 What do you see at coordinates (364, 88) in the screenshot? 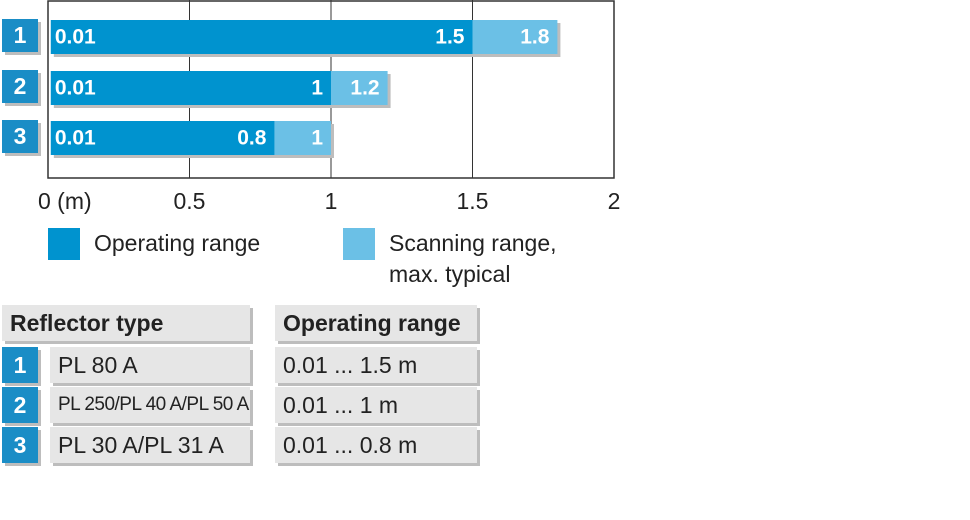
I see `data-label: 1.2` at bounding box center [364, 88].